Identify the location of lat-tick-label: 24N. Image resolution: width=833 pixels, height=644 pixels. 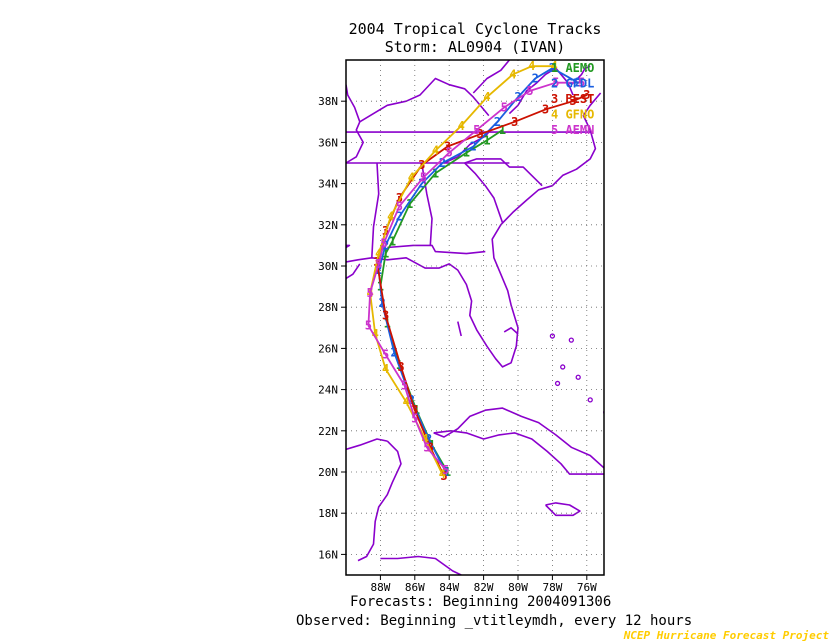
(328, 390).